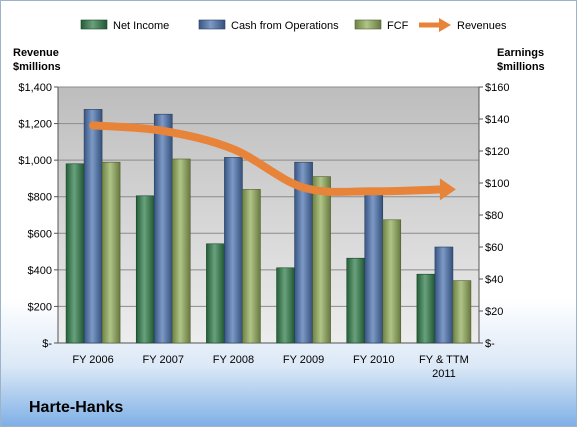 The width and height of the screenshot is (577, 427). I want to click on right-tick-label: $120, so click(497, 152).